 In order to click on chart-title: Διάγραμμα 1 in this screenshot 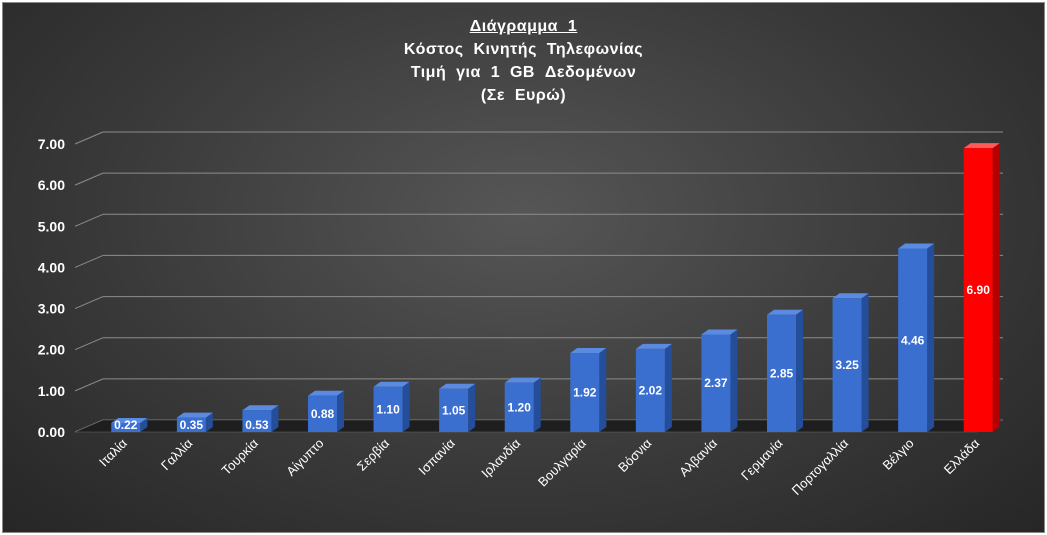, I will do `click(523, 26)`.